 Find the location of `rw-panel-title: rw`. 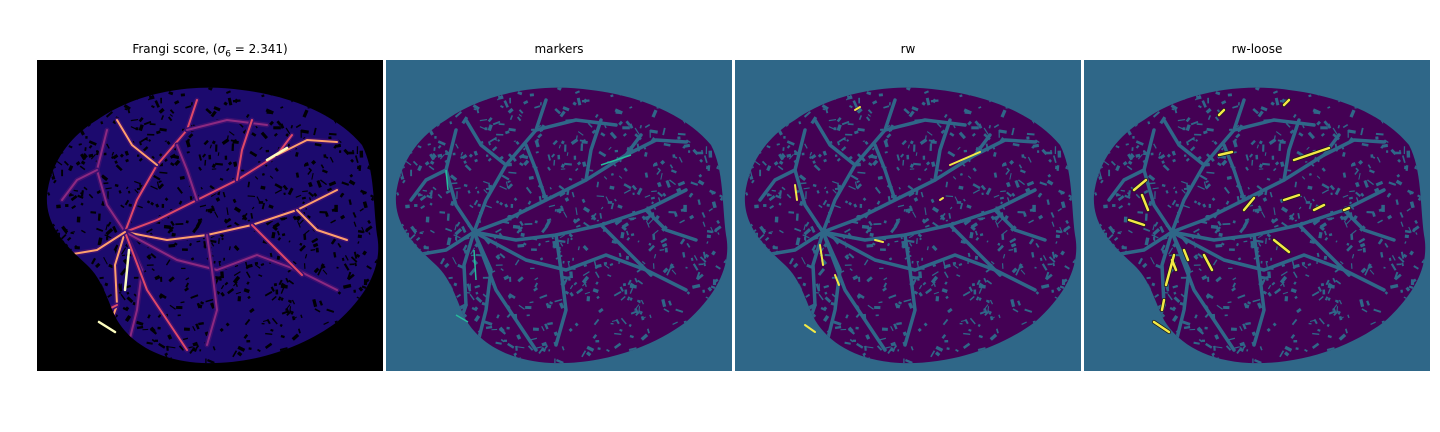

rw-panel-title: rw is located at coordinates (908, 49).